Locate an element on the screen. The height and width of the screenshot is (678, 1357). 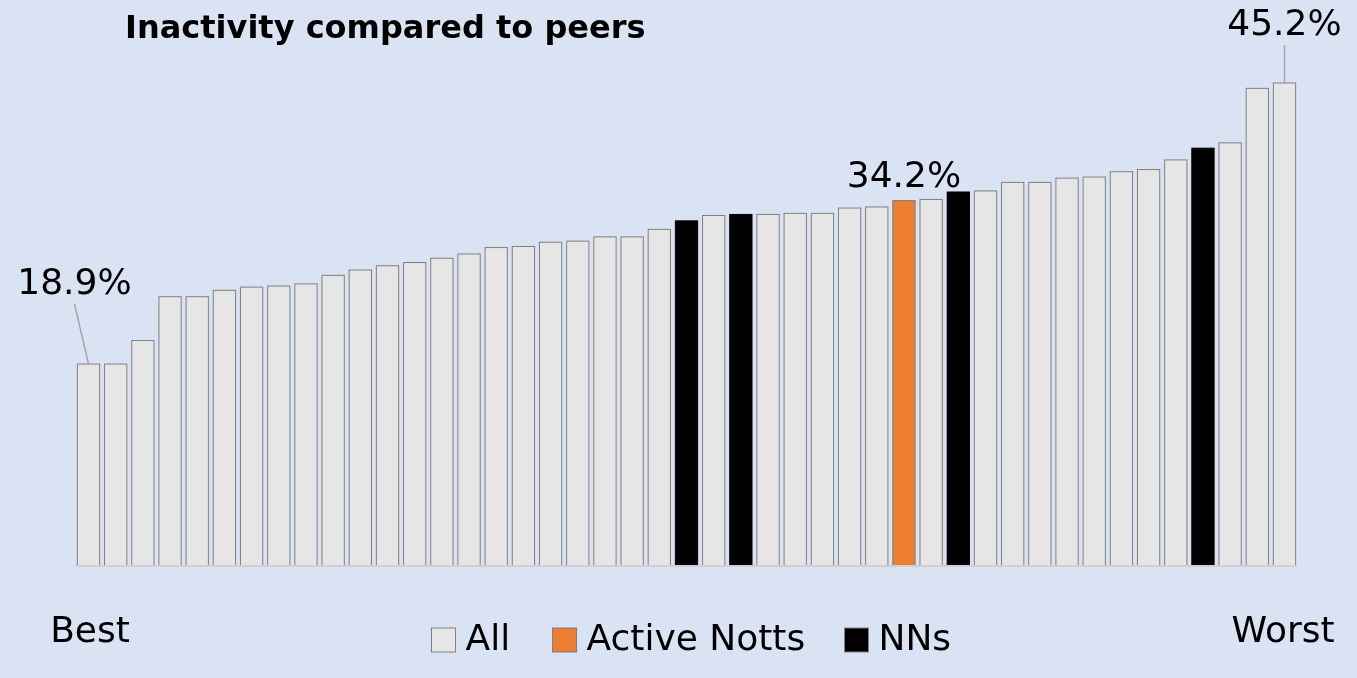
text: Worst is located at coordinates (1283, 629).